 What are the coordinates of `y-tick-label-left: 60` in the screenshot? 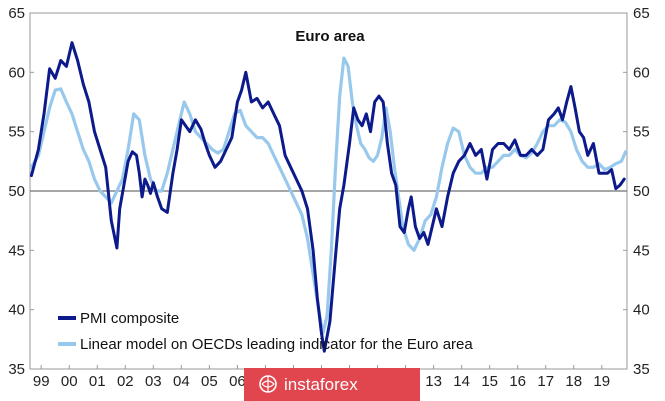 It's located at (16, 72).